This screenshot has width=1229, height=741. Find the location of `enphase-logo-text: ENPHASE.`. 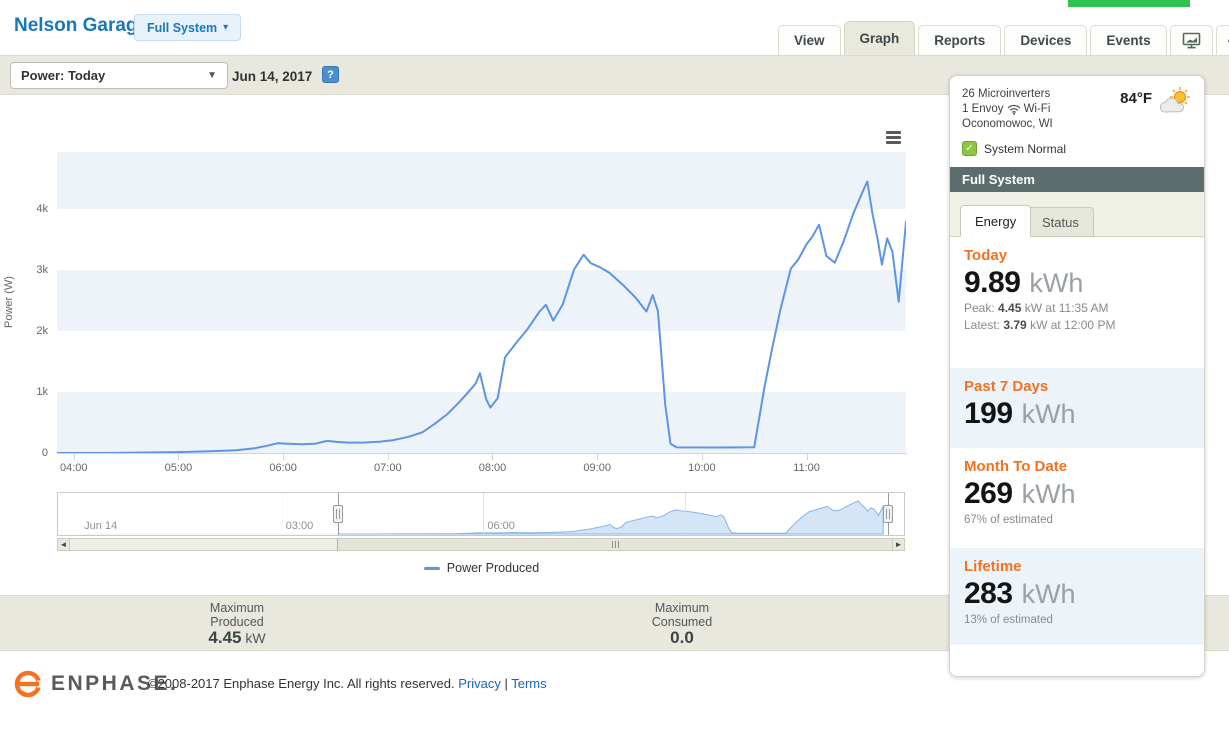

enphase-logo-text: ENPHASE. is located at coordinates (115, 683).